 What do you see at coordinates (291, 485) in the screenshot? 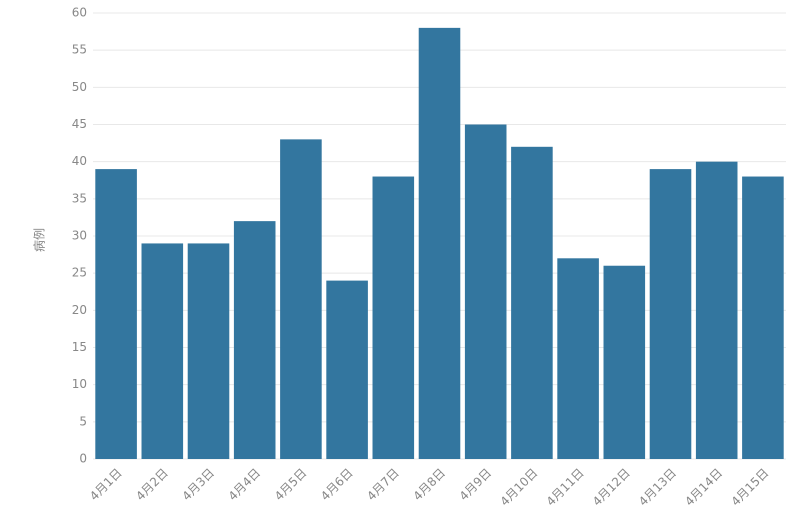
I see `x-tick-label: 4月5日` at bounding box center [291, 485].